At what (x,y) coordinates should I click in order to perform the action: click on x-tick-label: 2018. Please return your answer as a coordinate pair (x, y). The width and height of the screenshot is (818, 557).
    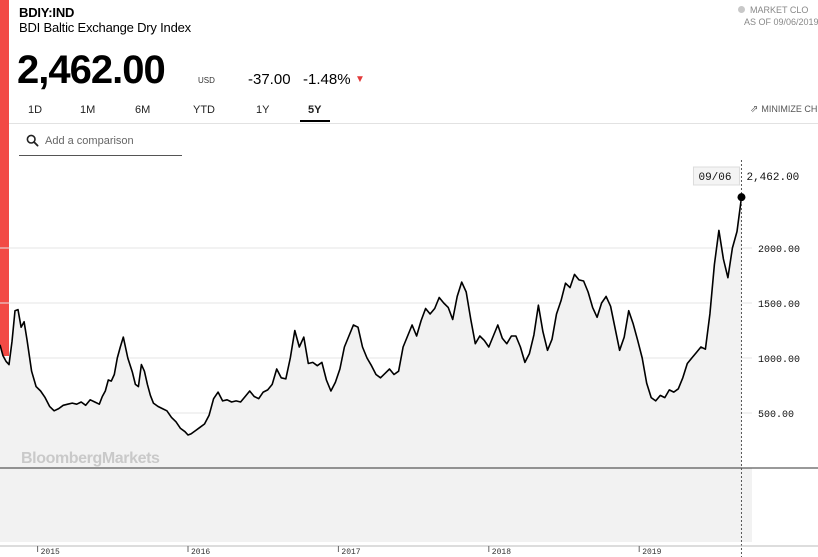
    Looking at the image, I should click on (501, 552).